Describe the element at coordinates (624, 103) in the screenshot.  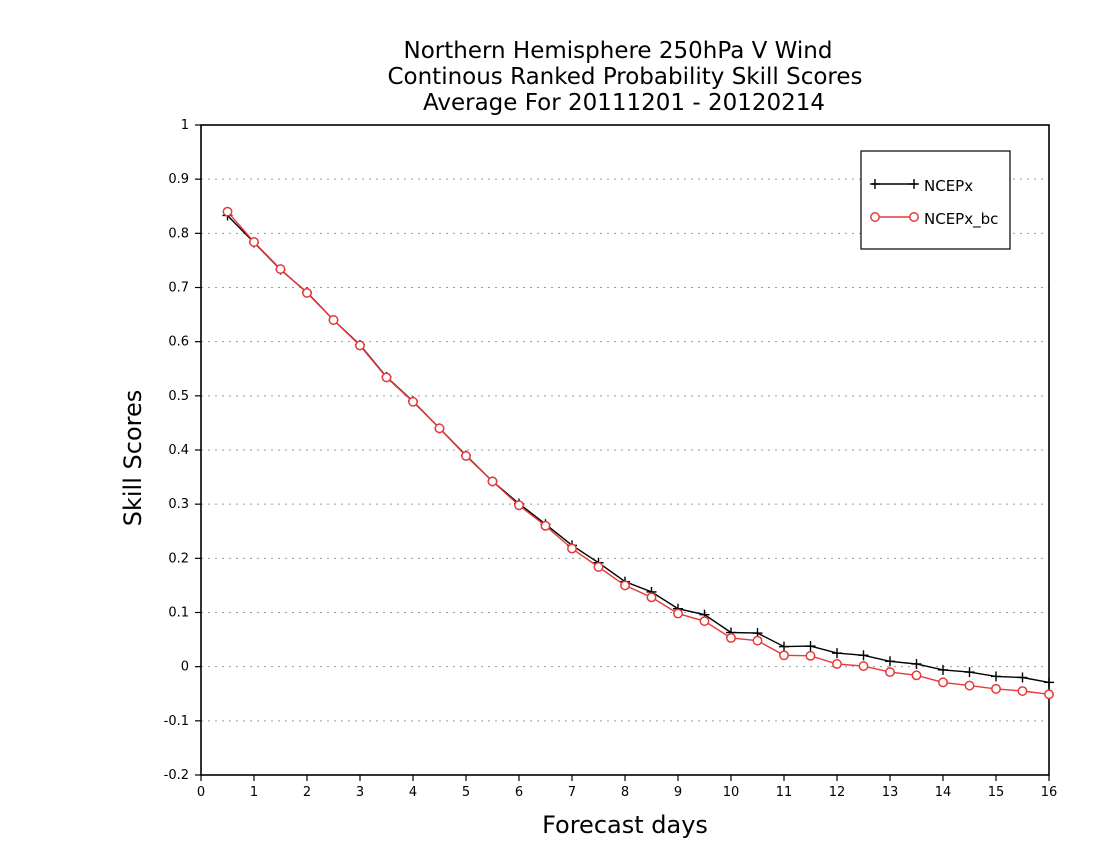
I see `chart-title-line-3: Average For 20111201 - 20120214` at that location.